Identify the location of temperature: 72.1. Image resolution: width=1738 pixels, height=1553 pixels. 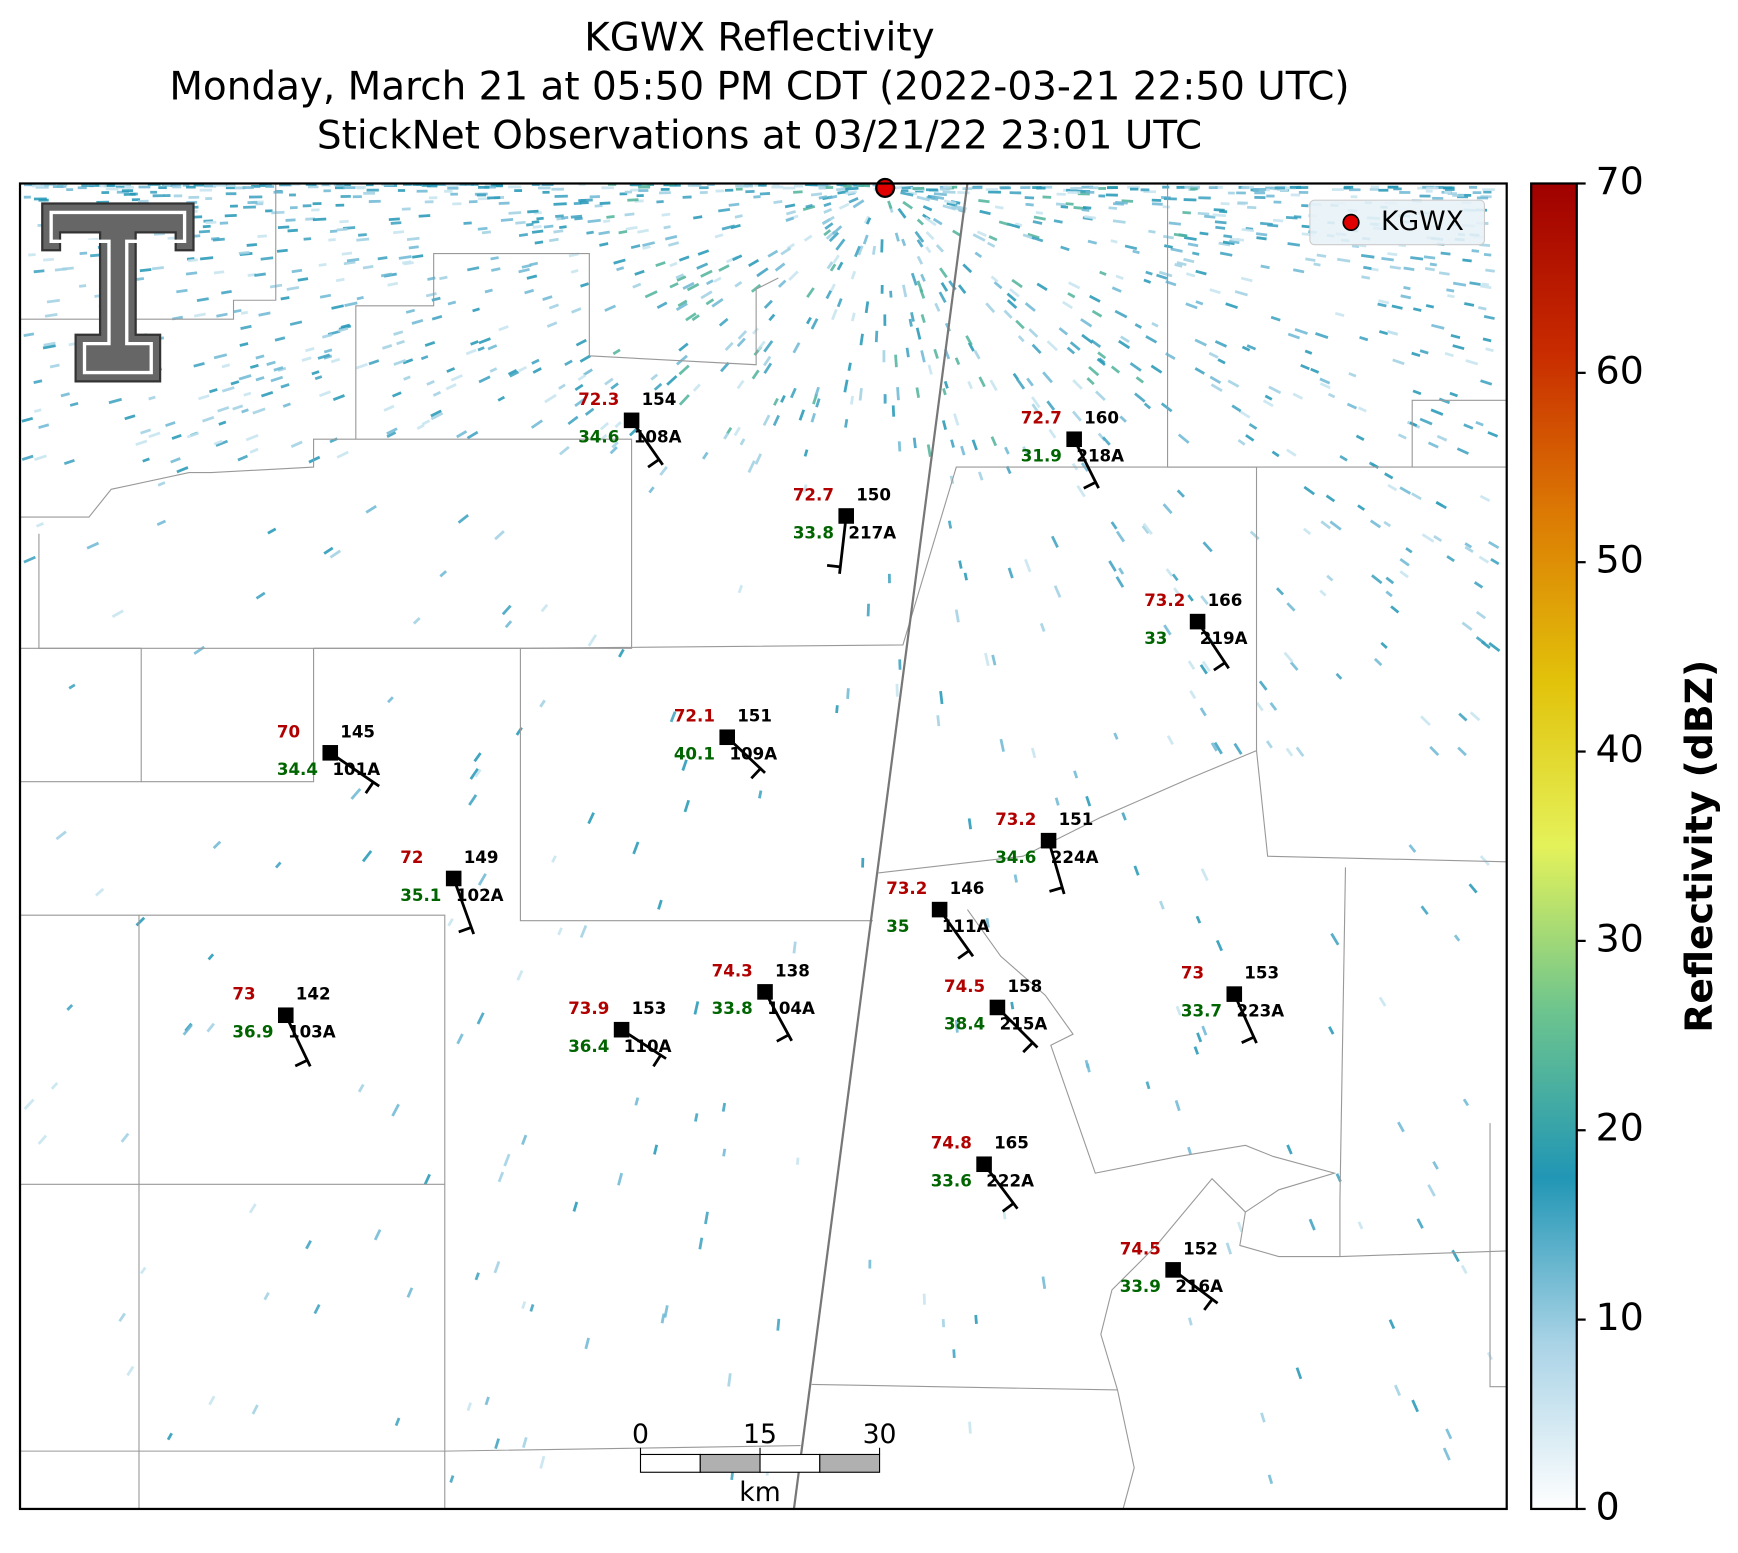
(694, 716).